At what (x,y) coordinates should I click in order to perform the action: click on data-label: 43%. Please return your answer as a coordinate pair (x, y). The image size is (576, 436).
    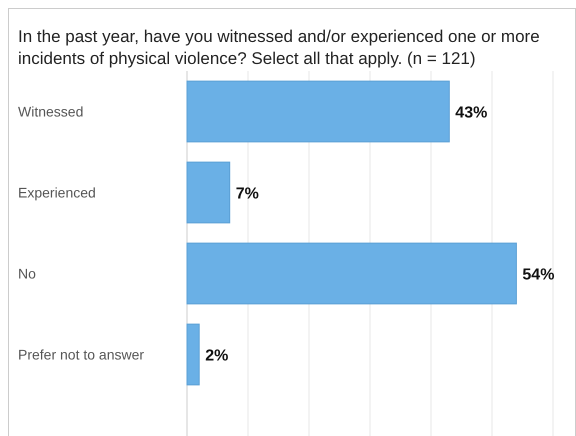
    Looking at the image, I should click on (471, 113).